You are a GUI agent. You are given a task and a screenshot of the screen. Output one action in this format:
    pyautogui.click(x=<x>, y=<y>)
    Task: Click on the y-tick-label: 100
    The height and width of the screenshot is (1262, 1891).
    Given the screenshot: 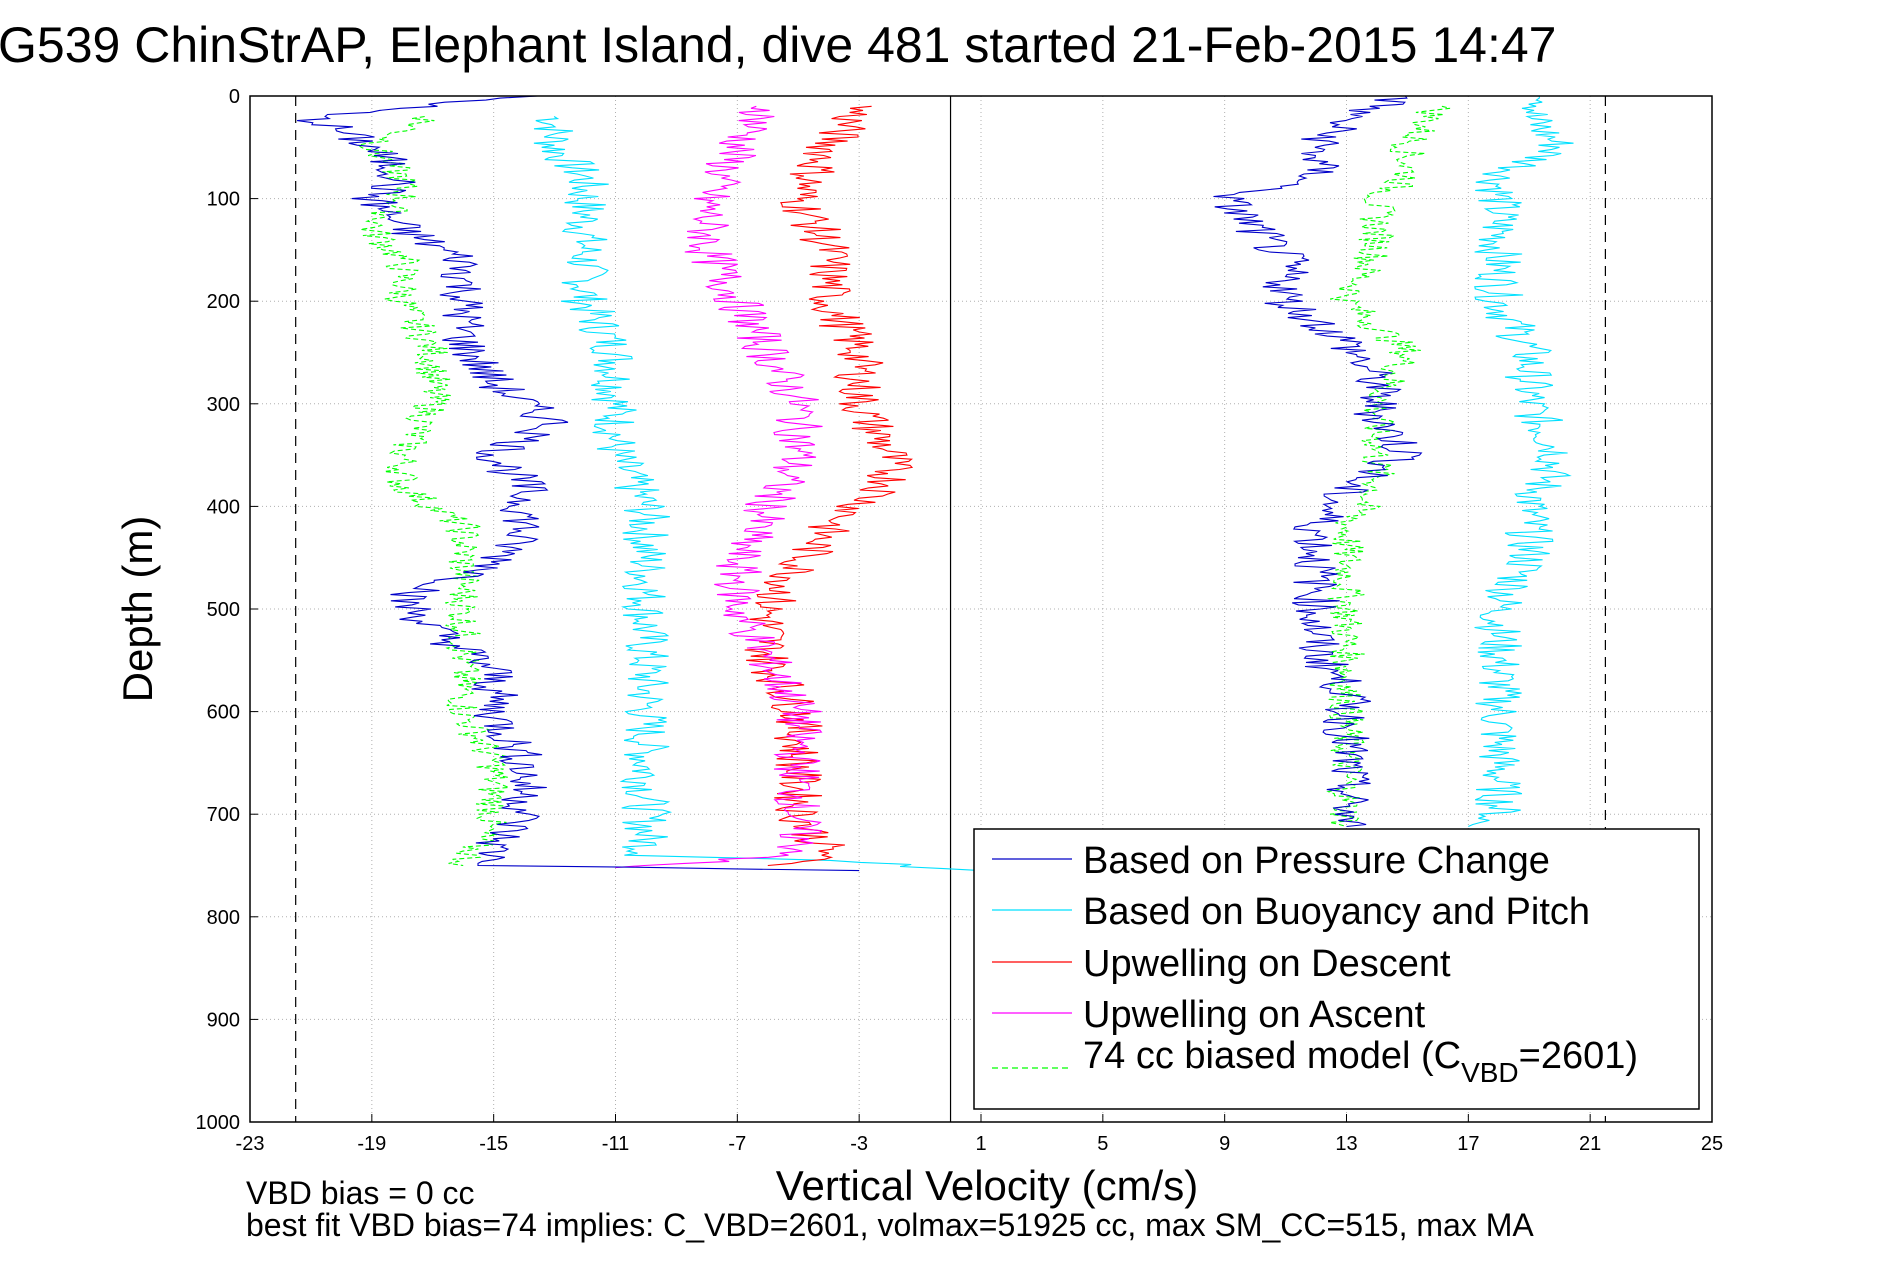 What is the action you would take?
    pyautogui.click(x=223, y=200)
    